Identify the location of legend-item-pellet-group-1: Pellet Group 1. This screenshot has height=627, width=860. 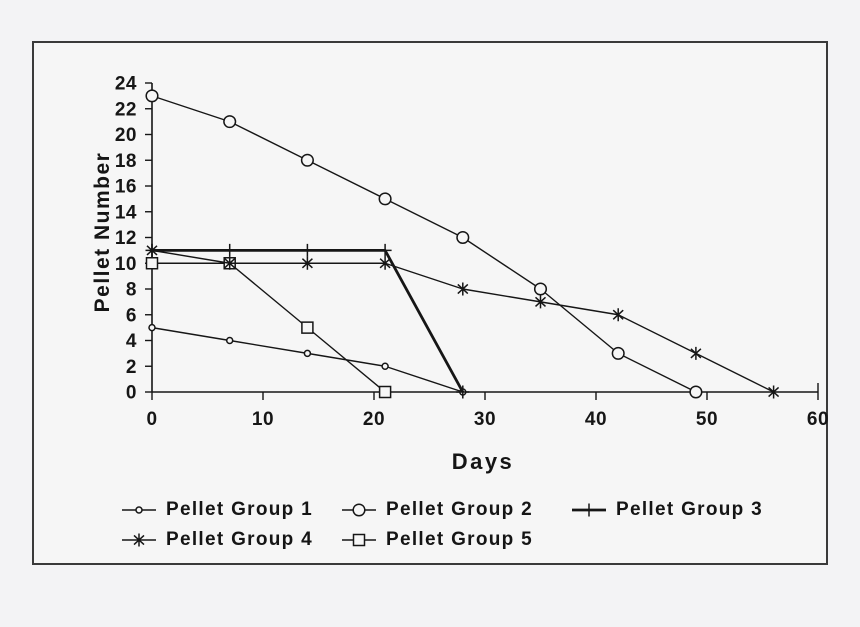
(217, 509).